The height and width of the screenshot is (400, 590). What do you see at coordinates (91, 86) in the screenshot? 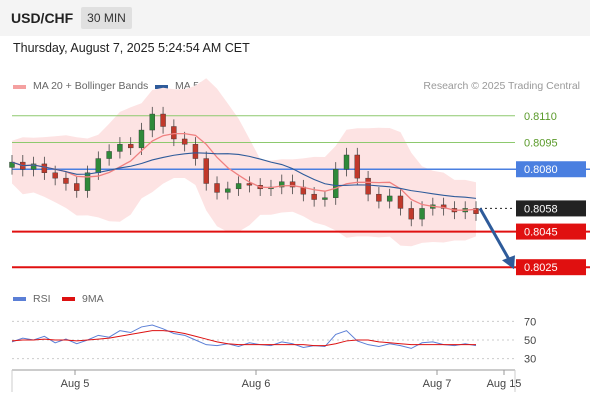
I see `ma20-legend-label: MA 20 + Bollinger Bands` at bounding box center [91, 86].